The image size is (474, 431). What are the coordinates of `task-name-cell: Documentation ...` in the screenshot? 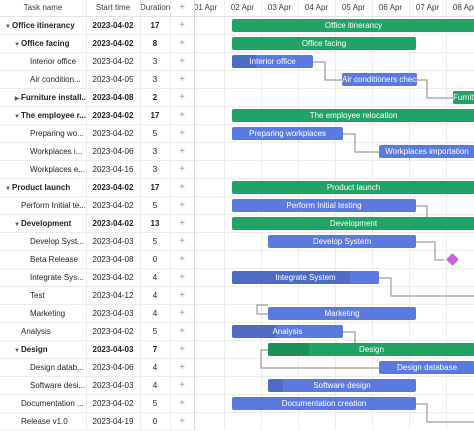 It's located at (43, 403).